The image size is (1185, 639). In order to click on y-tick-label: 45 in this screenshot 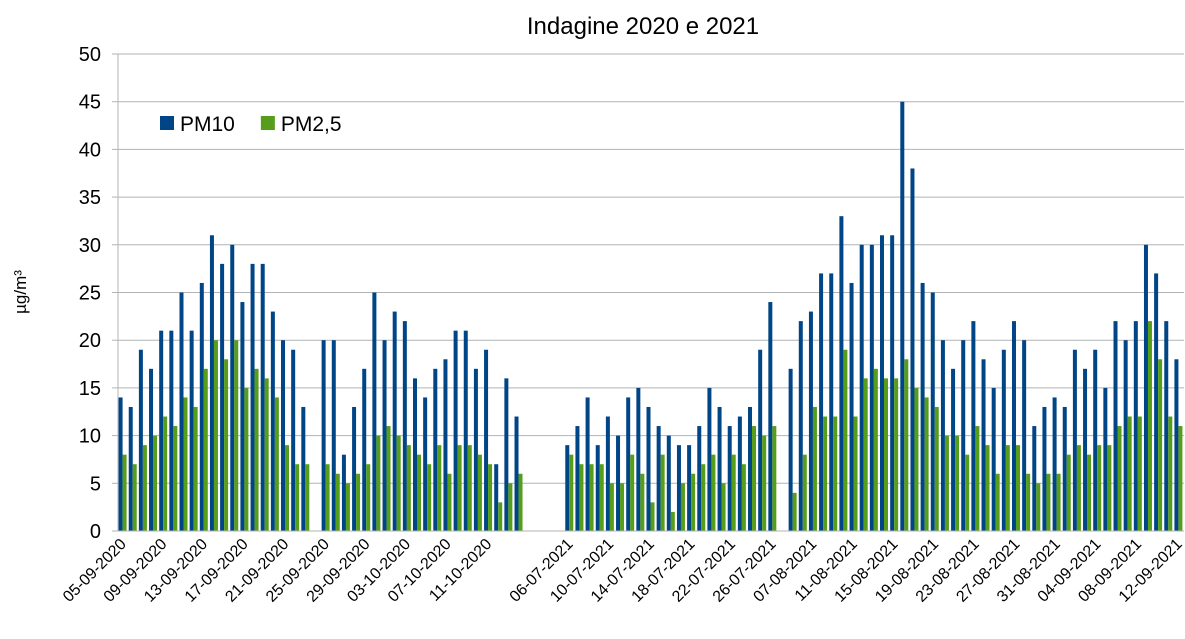, I will do `click(90, 103)`.